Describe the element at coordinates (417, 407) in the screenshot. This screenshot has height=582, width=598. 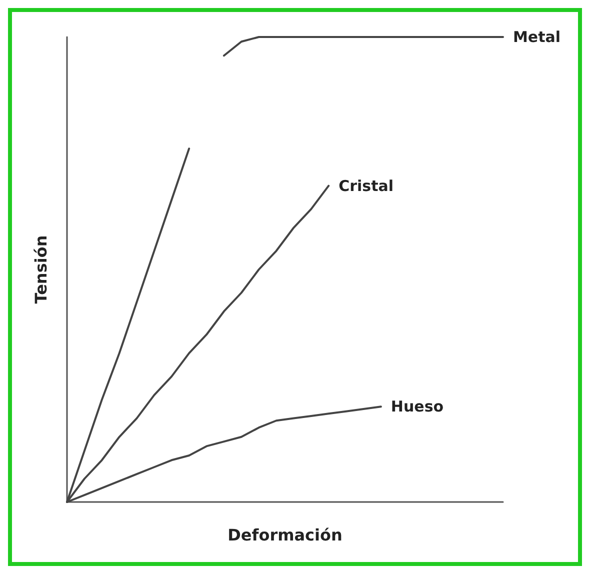
I see `series-label: Hueso` at that location.